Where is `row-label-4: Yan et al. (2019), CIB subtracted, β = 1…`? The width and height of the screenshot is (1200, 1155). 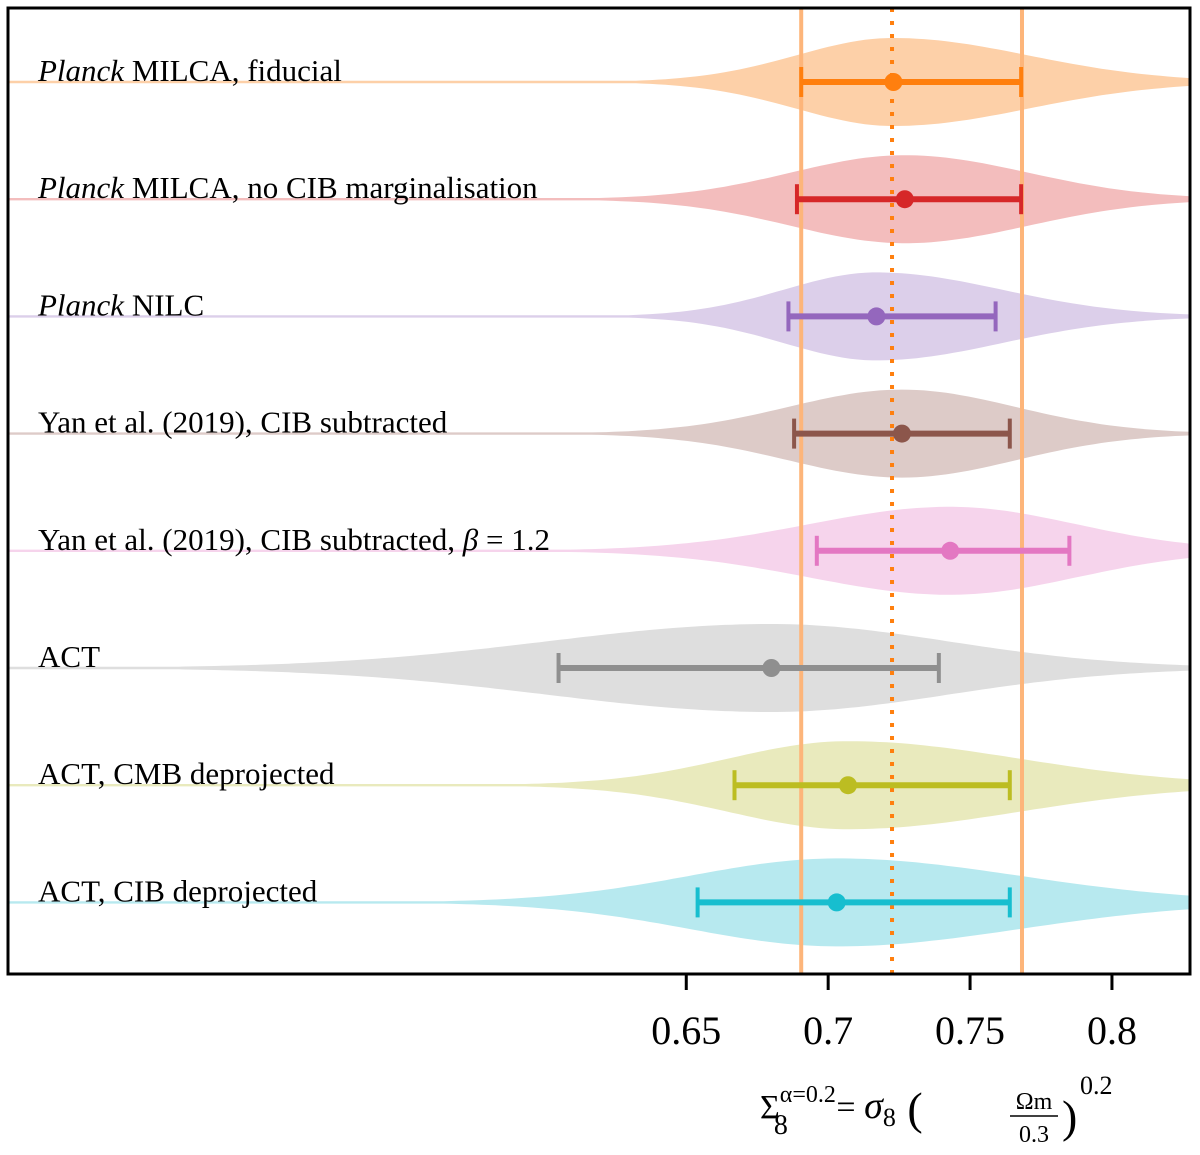
row-label-4: Yan et al. (2019), CIB subtracted, β = 1… is located at coordinates (294, 539).